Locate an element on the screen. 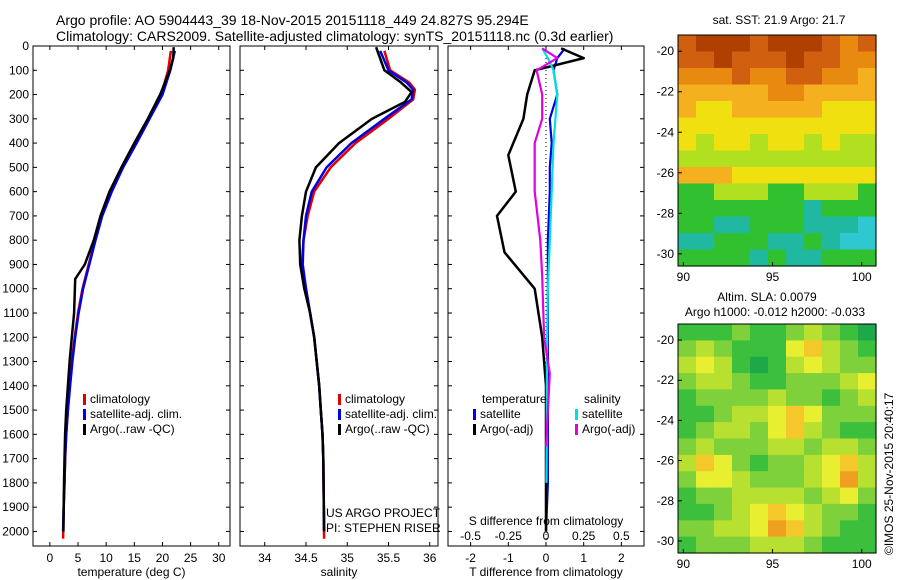 The height and width of the screenshot is (580, 900). sst-map-ytick-label: -20 is located at coordinates (666, 51).